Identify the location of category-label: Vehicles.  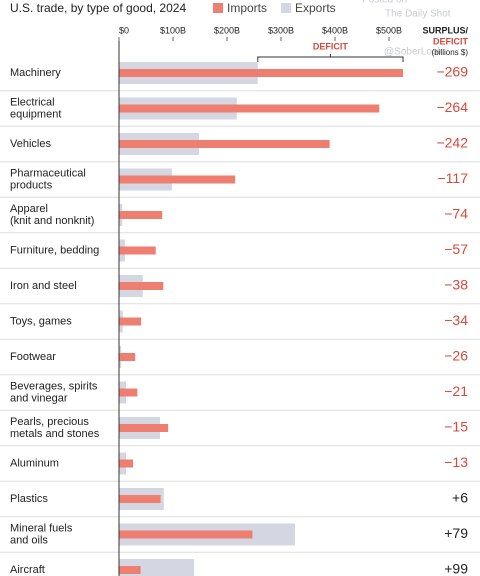
(30, 144).